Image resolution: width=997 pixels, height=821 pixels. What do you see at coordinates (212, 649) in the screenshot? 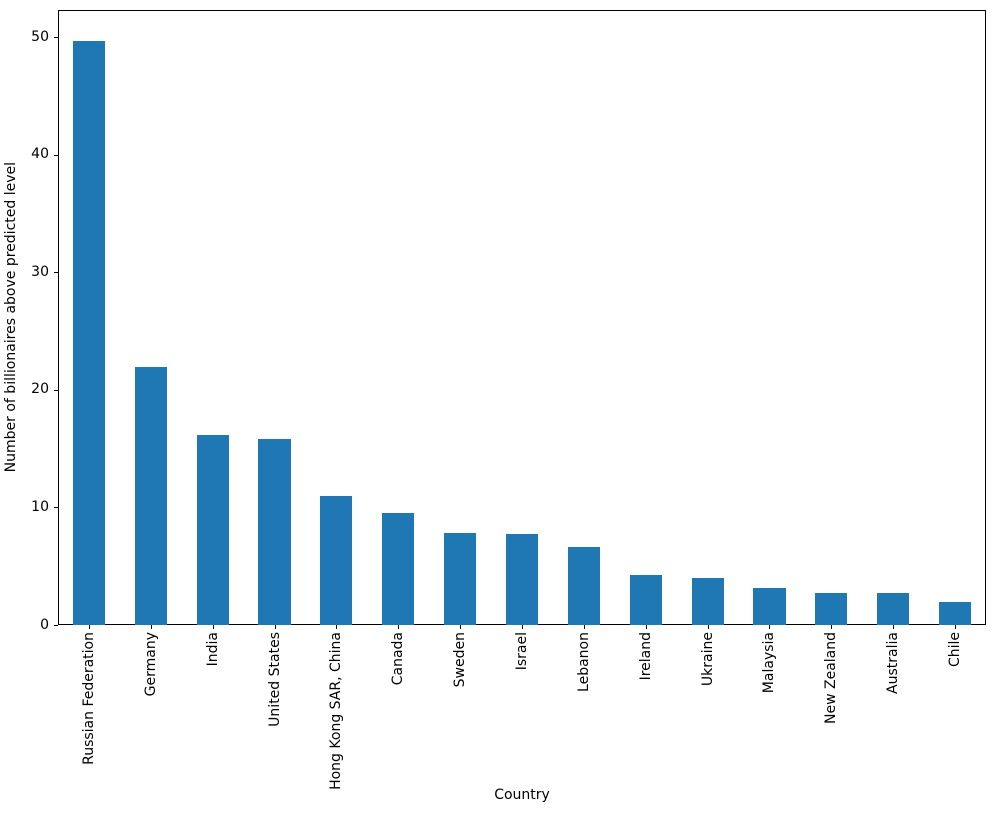
I see `x-tick-label: India` at bounding box center [212, 649].